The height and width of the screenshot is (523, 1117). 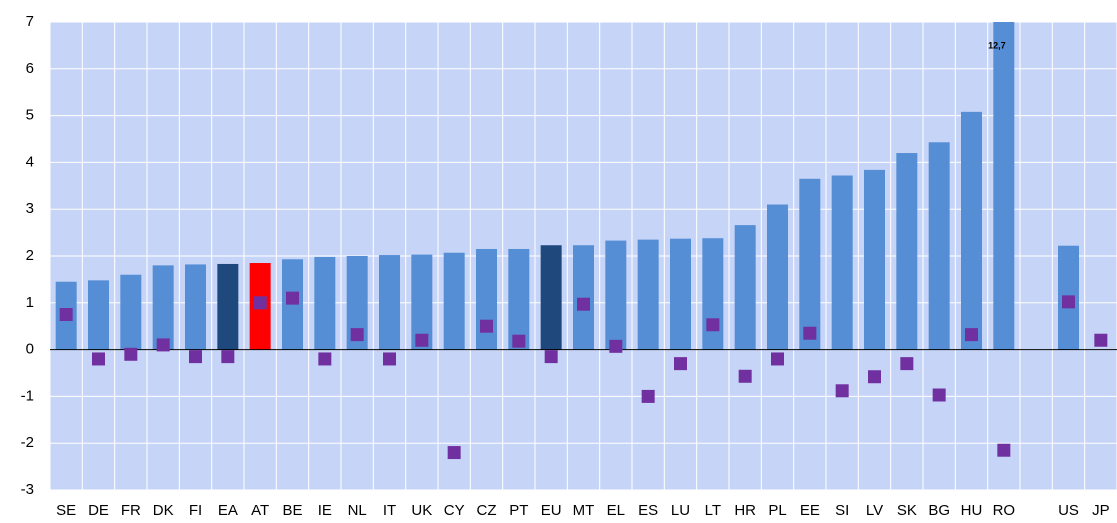 What do you see at coordinates (810, 510) in the screenshot?
I see `x-tick-label: EE` at bounding box center [810, 510].